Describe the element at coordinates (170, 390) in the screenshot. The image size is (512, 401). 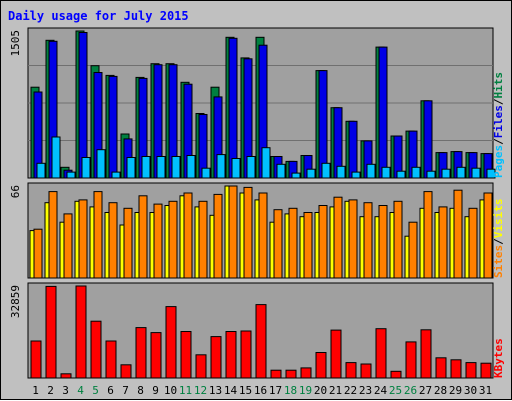
I see `x-tick-label: 10` at that location.